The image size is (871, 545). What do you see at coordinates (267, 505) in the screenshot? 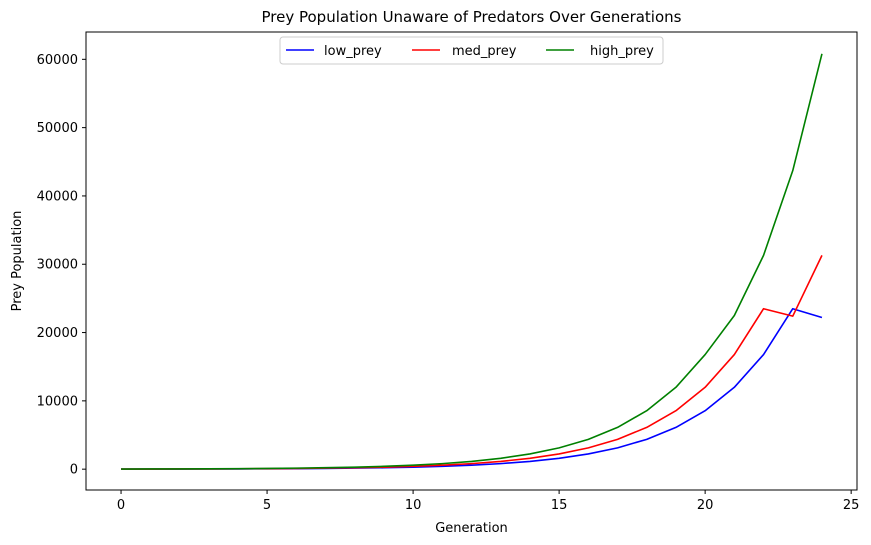
I see `x-tick-label: 5` at bounding box center [267, 505].